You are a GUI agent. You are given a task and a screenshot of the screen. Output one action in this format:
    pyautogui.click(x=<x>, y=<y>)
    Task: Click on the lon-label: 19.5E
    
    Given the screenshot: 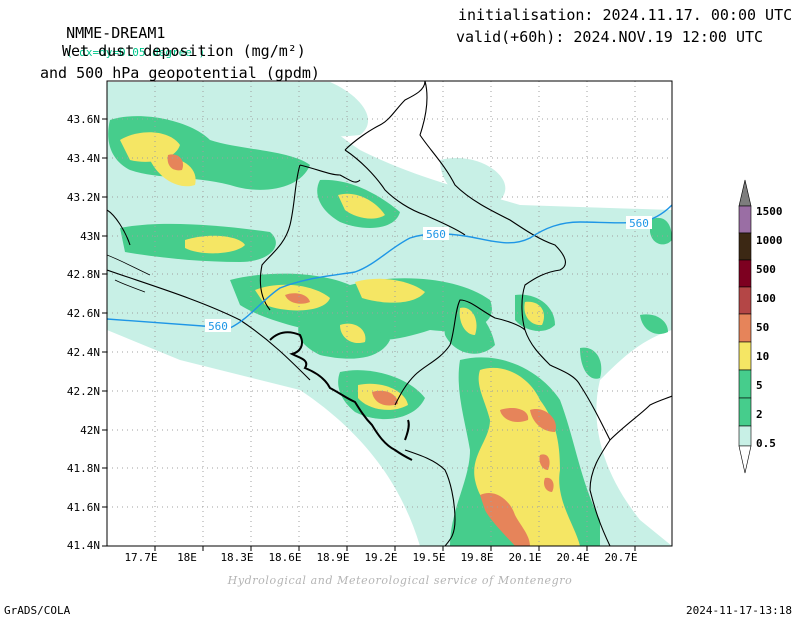 What is the action you would take?
    pyautogui.click(x=428, y=557)
    